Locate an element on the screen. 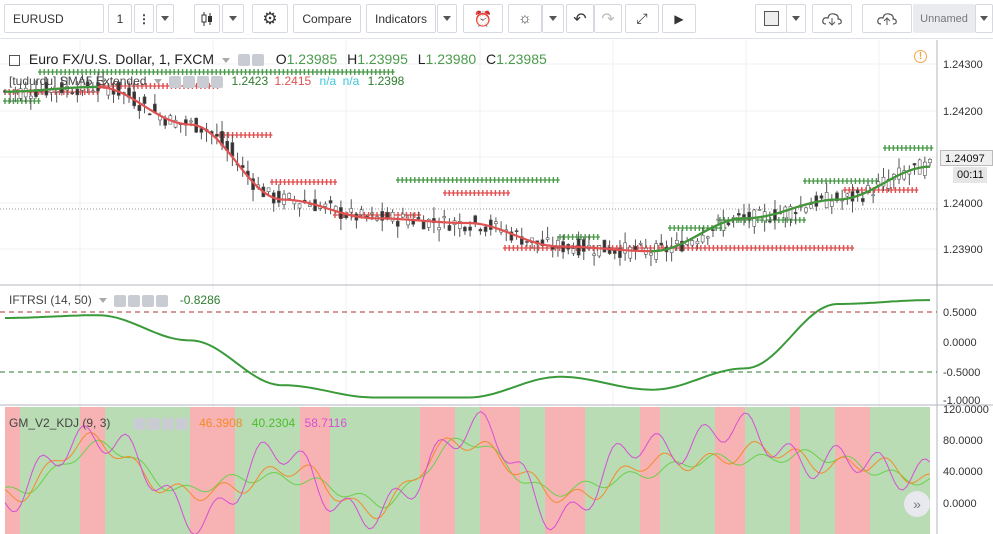 The width and height of the screenshot is (993, 534). hint-dropdown is located at coordinates (553, 18).